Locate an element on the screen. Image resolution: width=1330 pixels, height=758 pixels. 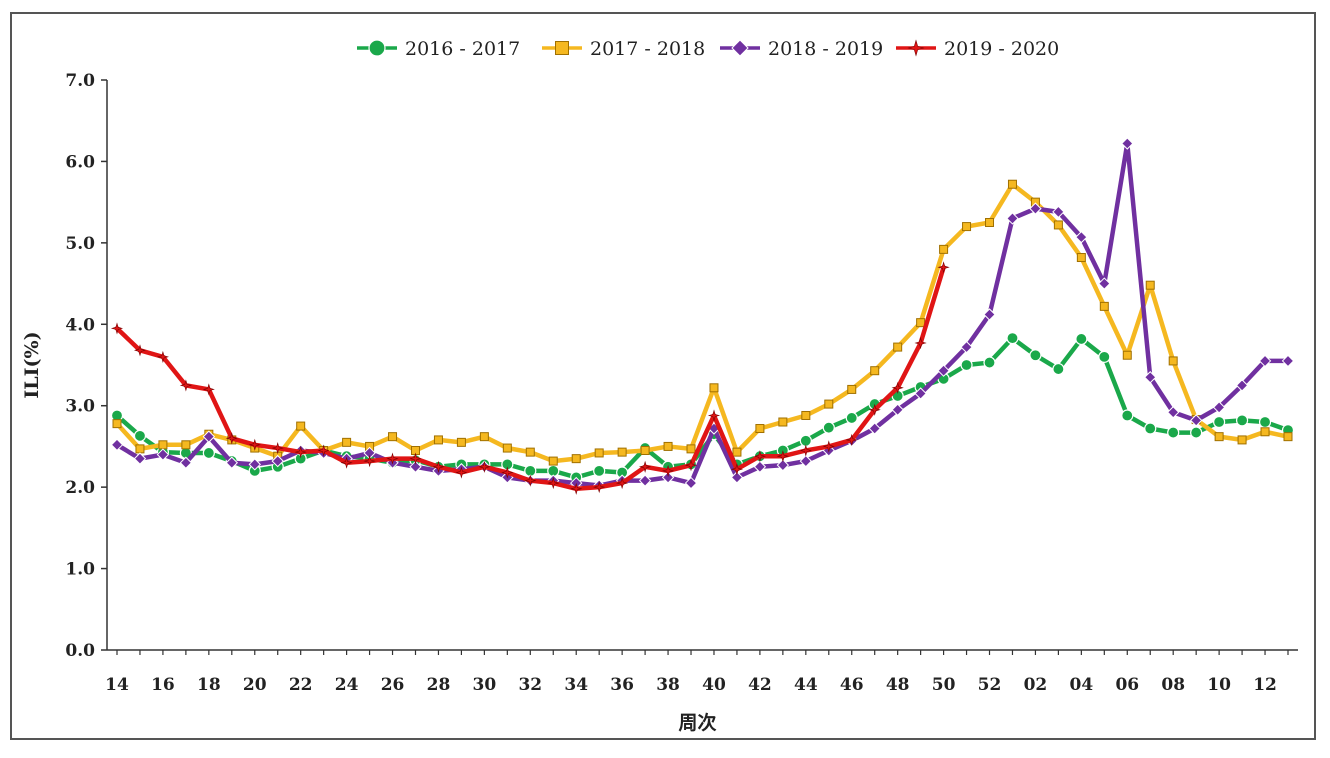
x-tick-label: 48 is located at coordinates (898, 685).